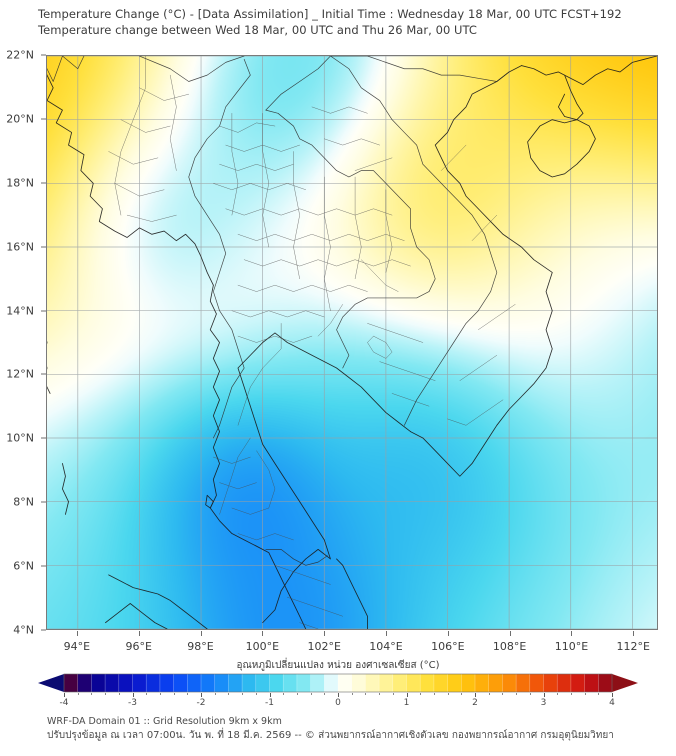  Describe the element at coordinates (23, 502) in the screenshot. I see `latitude-tick-label: 8°N` at that location.